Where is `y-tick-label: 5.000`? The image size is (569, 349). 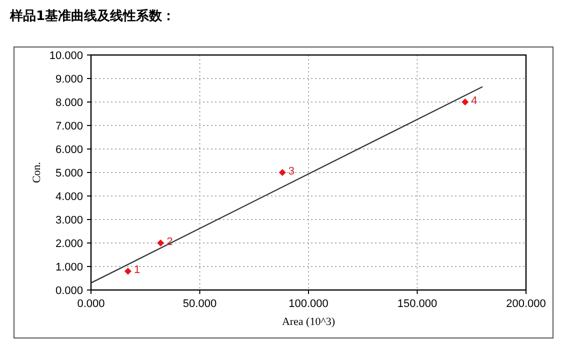 y-tick-label: 5.000 is located at coordinates (69, 174).